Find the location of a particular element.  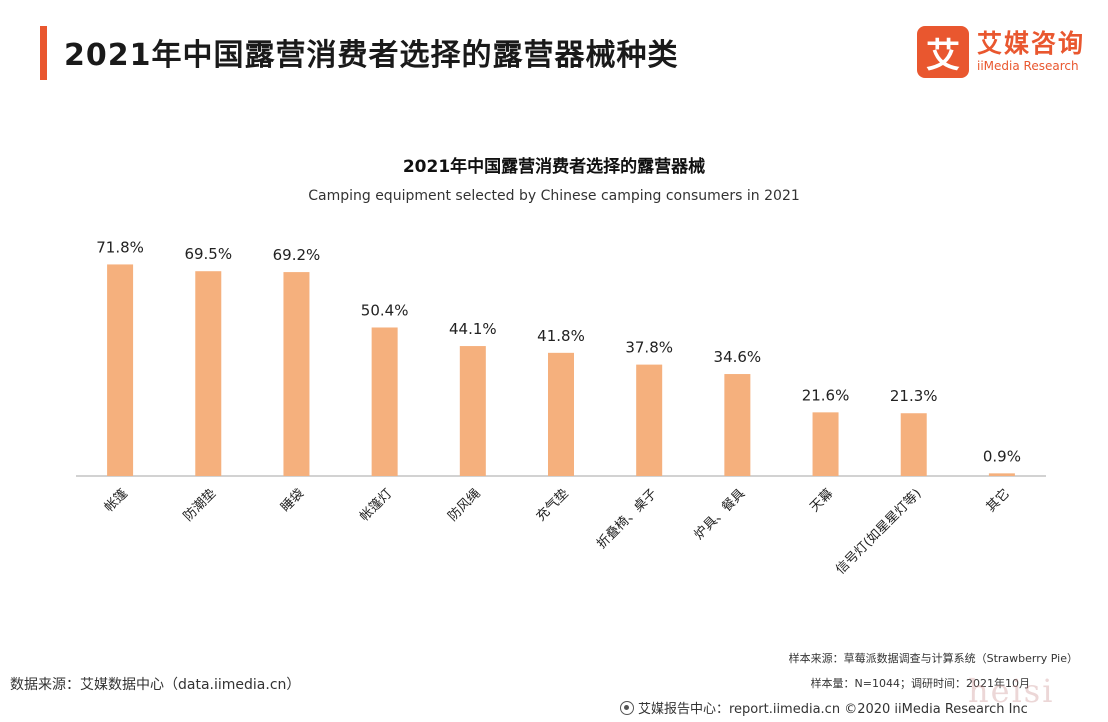

category-label-3: 帐篷灯 is located at coordinates (376, 505).